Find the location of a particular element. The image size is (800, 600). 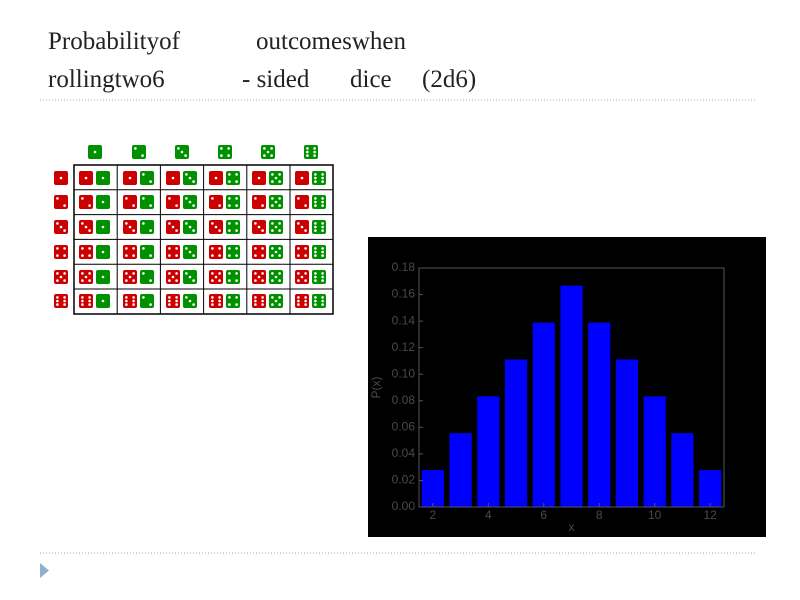

slide-title: rollingtwo6 is located at coordinates (106, 79).